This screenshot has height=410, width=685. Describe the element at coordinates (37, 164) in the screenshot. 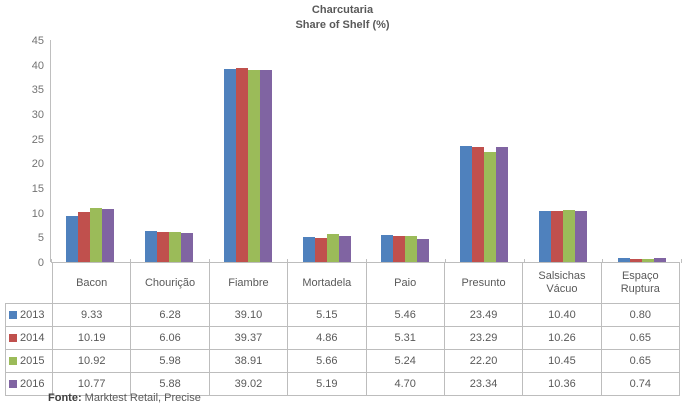

I see `y-axis-label: 20` at that location.